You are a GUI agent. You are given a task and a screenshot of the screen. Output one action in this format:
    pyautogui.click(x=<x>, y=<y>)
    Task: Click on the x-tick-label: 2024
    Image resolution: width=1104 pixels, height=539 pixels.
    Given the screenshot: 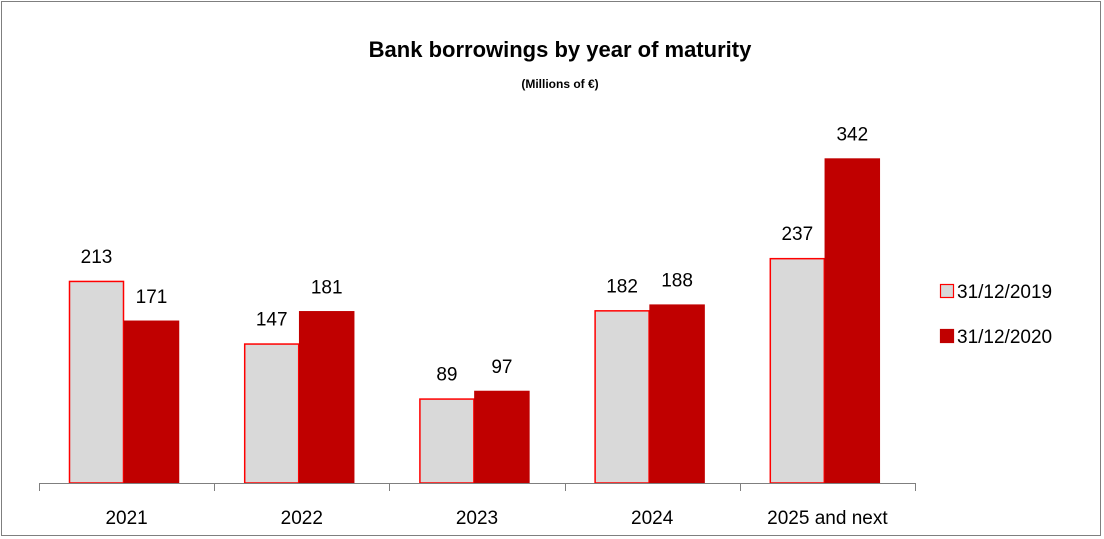 What is the action you would take?
    pyautogui.click(x=652, y=518)
    